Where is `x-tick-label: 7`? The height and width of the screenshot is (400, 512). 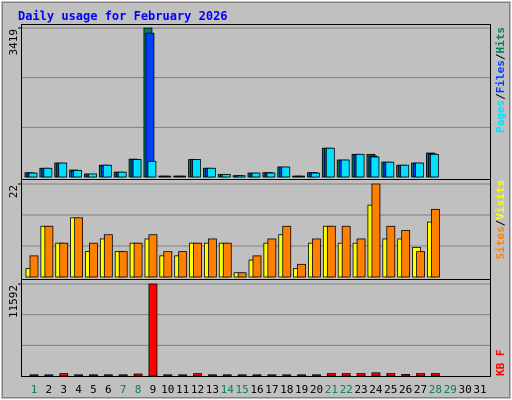 x-tick-label: 7 is located at coordinates (123, 389).